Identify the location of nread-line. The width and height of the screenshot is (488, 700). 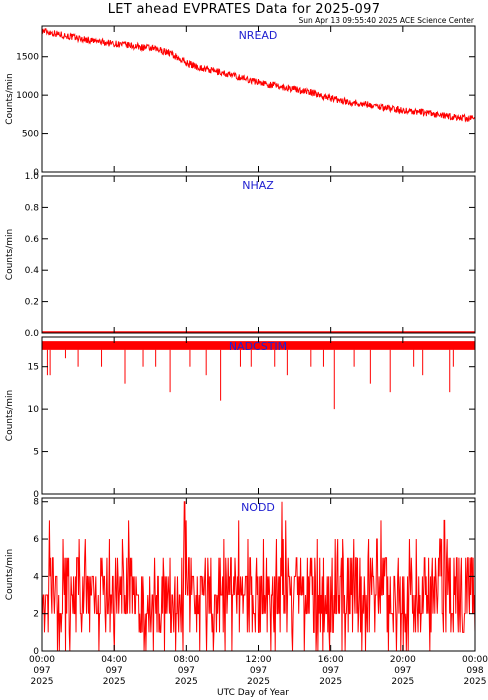
(258, 75).